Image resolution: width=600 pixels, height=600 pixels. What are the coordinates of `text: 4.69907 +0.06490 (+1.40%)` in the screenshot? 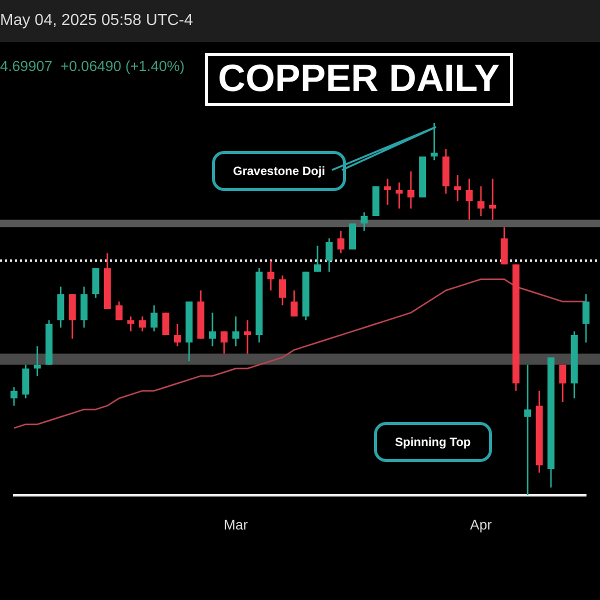 It's located at (92, 67).